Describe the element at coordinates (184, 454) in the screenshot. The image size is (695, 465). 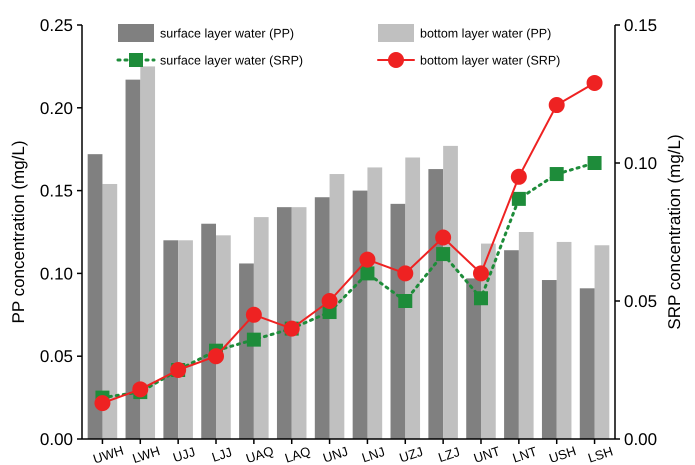
I see `x-tick-label: UJJ` at that location.